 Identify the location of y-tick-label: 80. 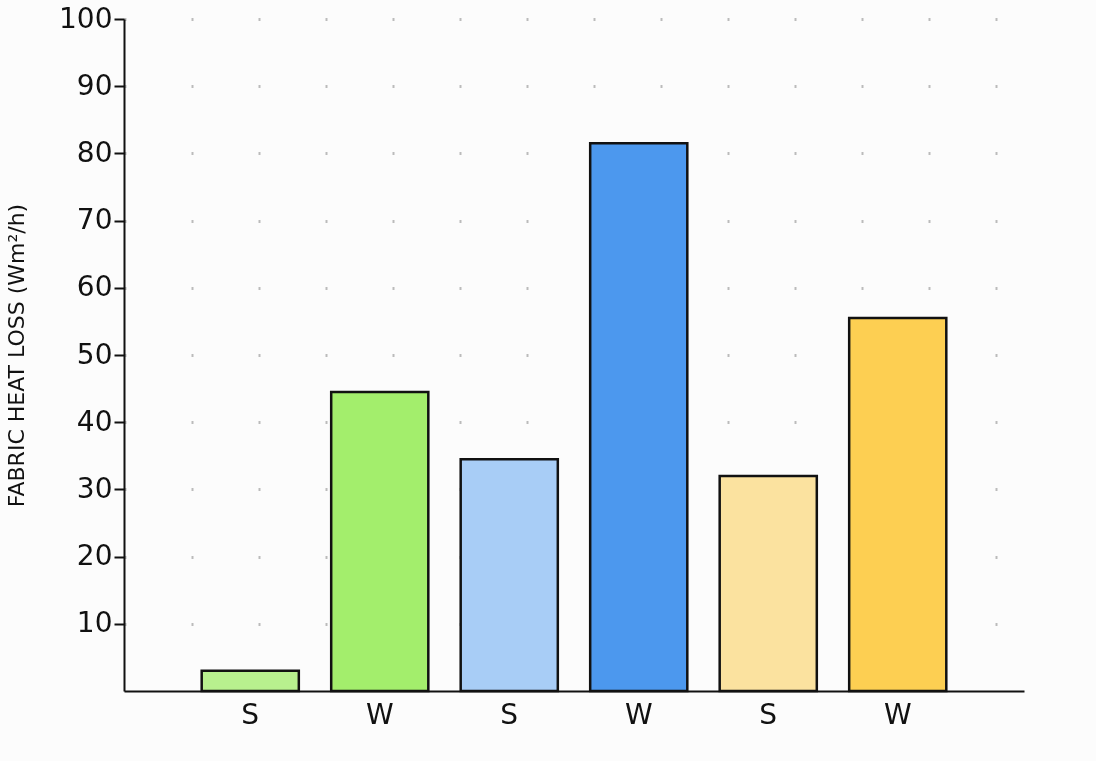
(94, 152).